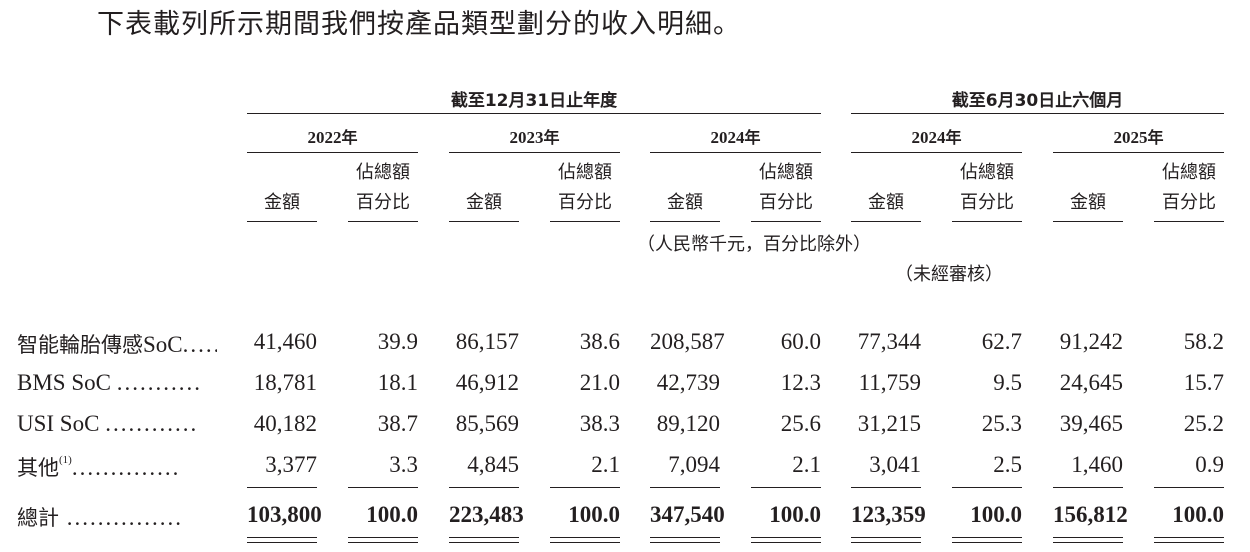  Describe the element at coordinates (1209, 464) in the screenshot. I see `cell: 0.9` at that location.